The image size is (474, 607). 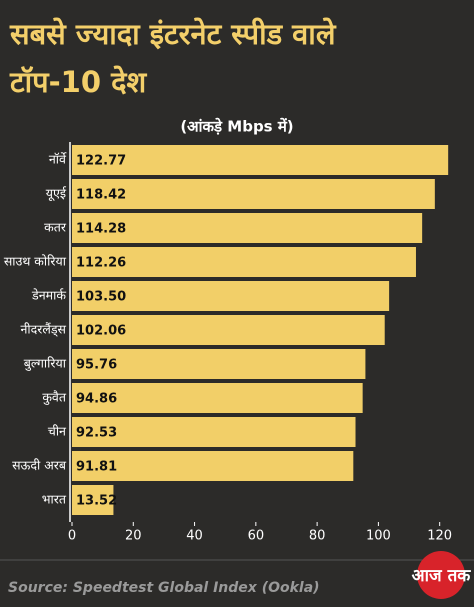 What do you see at coordinates (55, 227) in the screenshot?
I see `y-tick-label: कतर` at bounding box center [55, 227].